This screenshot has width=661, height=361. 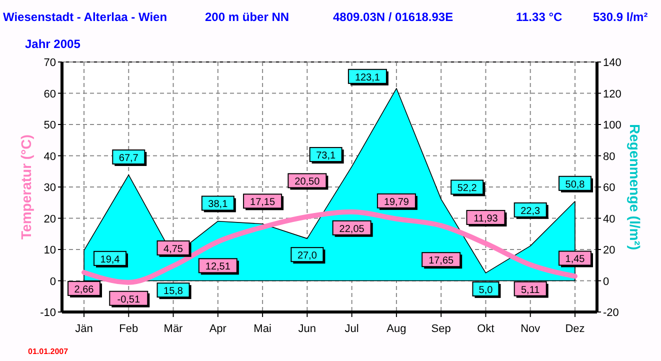 I want to click on data-label: 38,1, so click(x=218, y=204).